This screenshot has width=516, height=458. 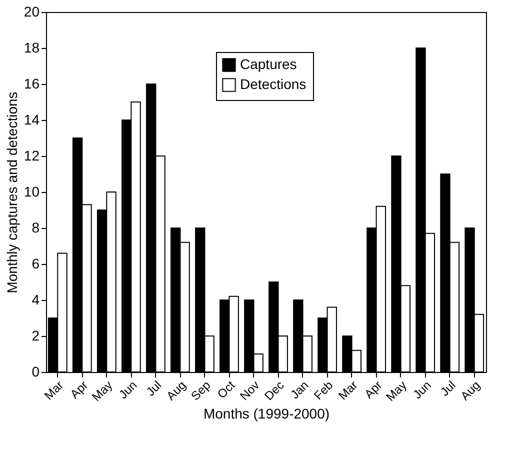 I want to click on x-tick-label: Oct, so click(x=226, y=390).